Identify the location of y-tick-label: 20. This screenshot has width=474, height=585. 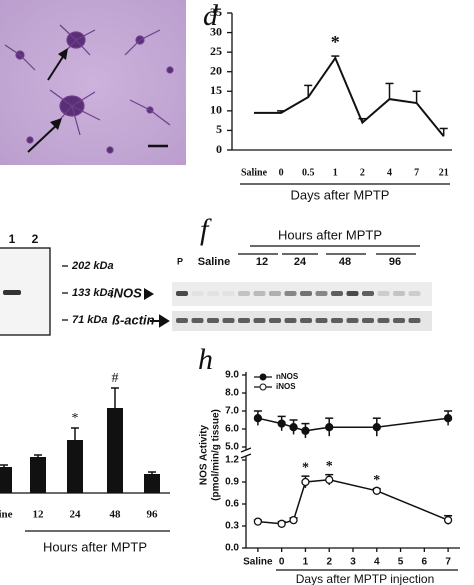
(216, 70).